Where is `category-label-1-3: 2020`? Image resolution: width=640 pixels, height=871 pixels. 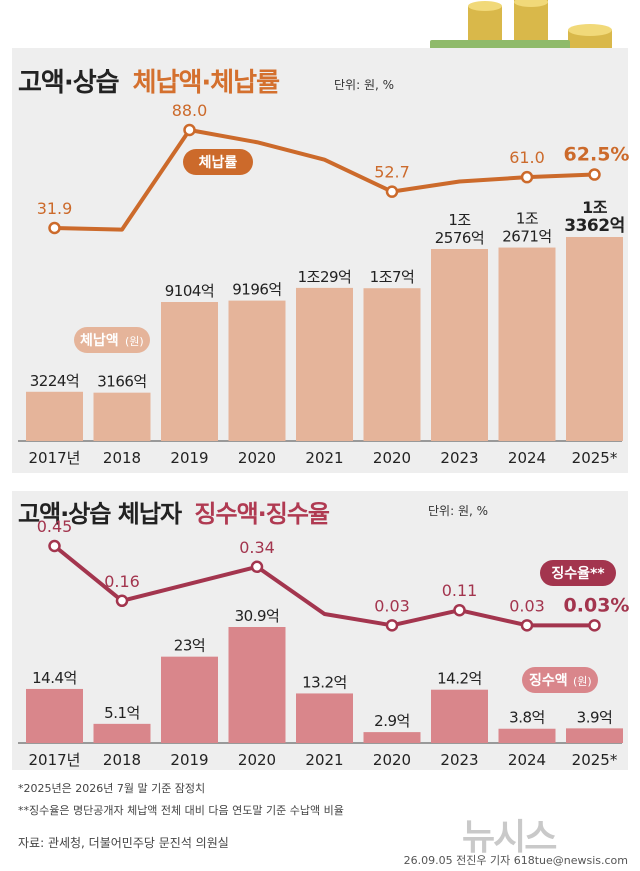 category-label-1-3: 2020 is located at coordinates (257, 458).